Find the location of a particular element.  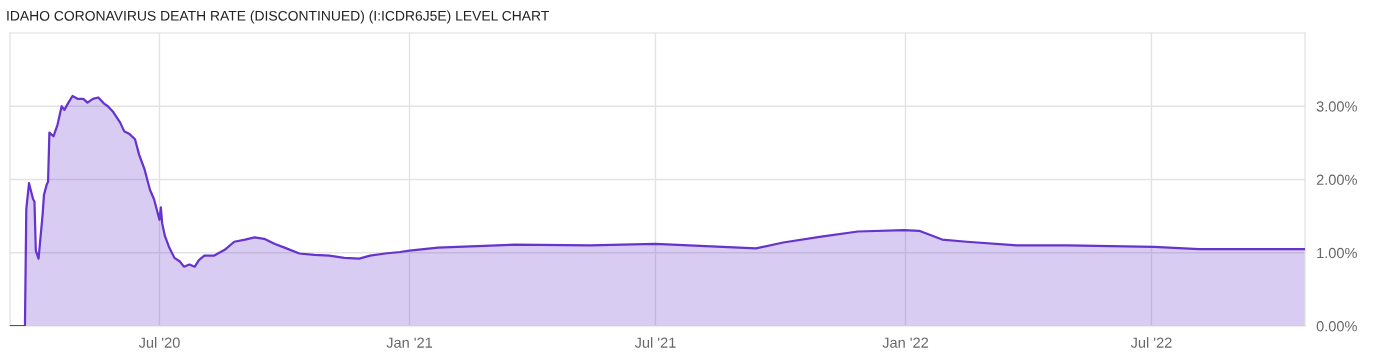

y-tick-label: 0.00% is located at coordinates (1336, 326).